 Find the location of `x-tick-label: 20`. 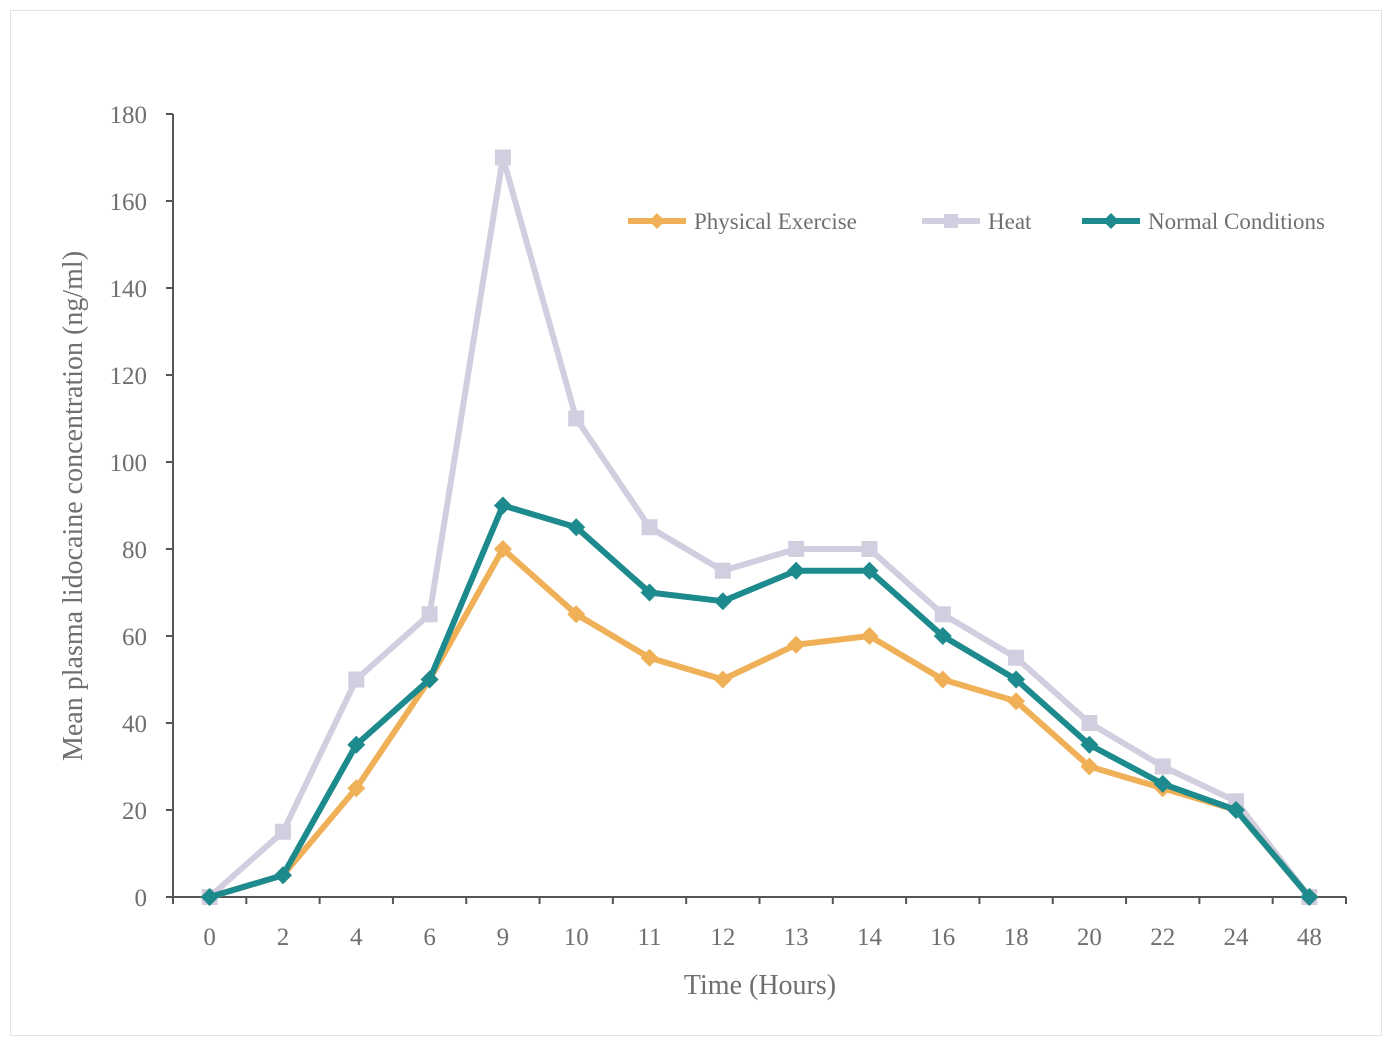

x-tick-label: 20 is located at coordinates (1089, 937).